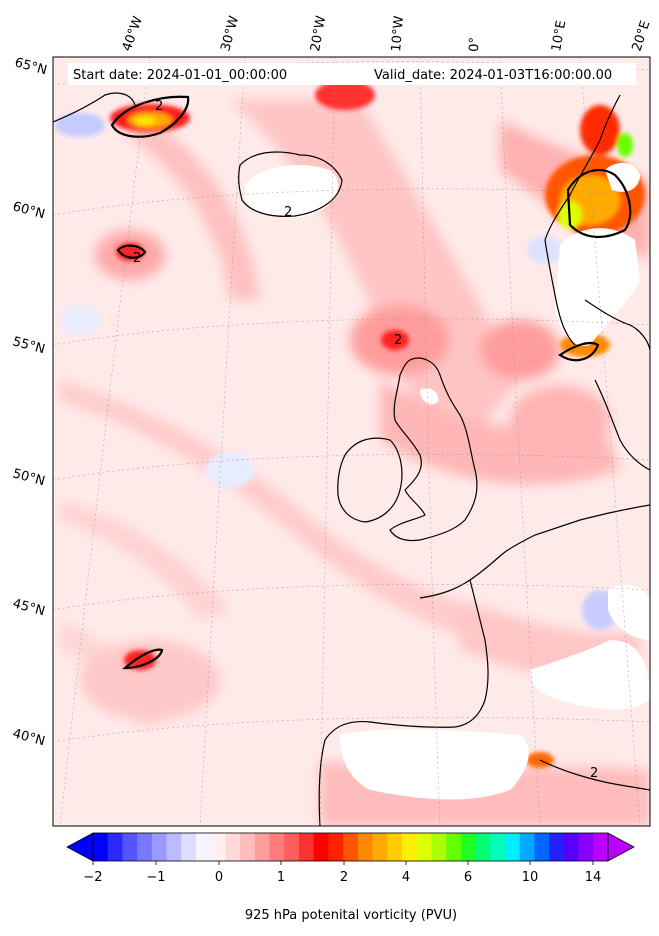 This screenshot has width=659, height=936. I want to click on colorbar-tick-label: 2, so click(344, 877).